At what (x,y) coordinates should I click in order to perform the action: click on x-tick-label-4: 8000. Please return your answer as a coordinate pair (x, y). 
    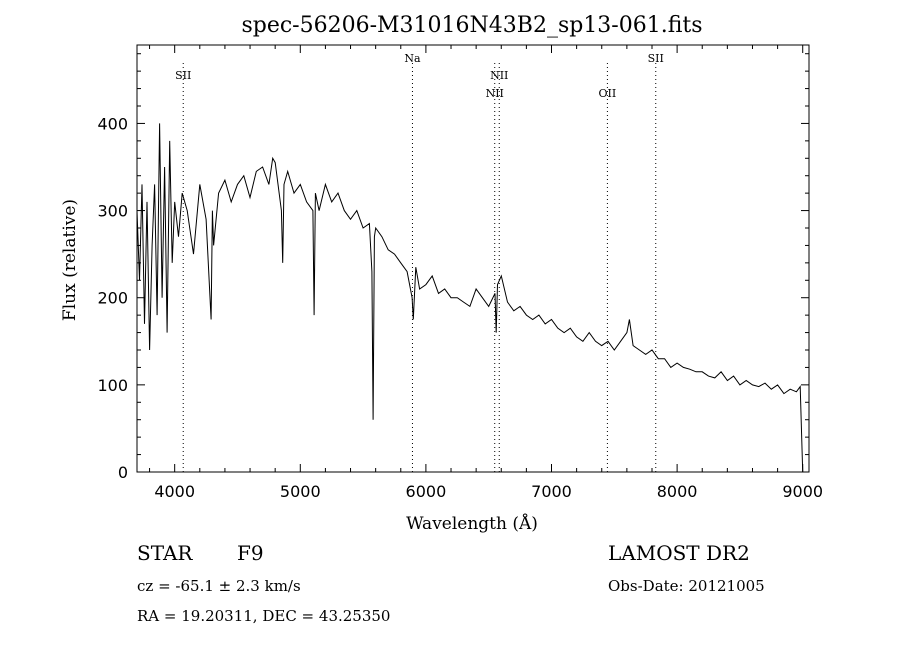
    Looking at the image, I should click on (677, 491).